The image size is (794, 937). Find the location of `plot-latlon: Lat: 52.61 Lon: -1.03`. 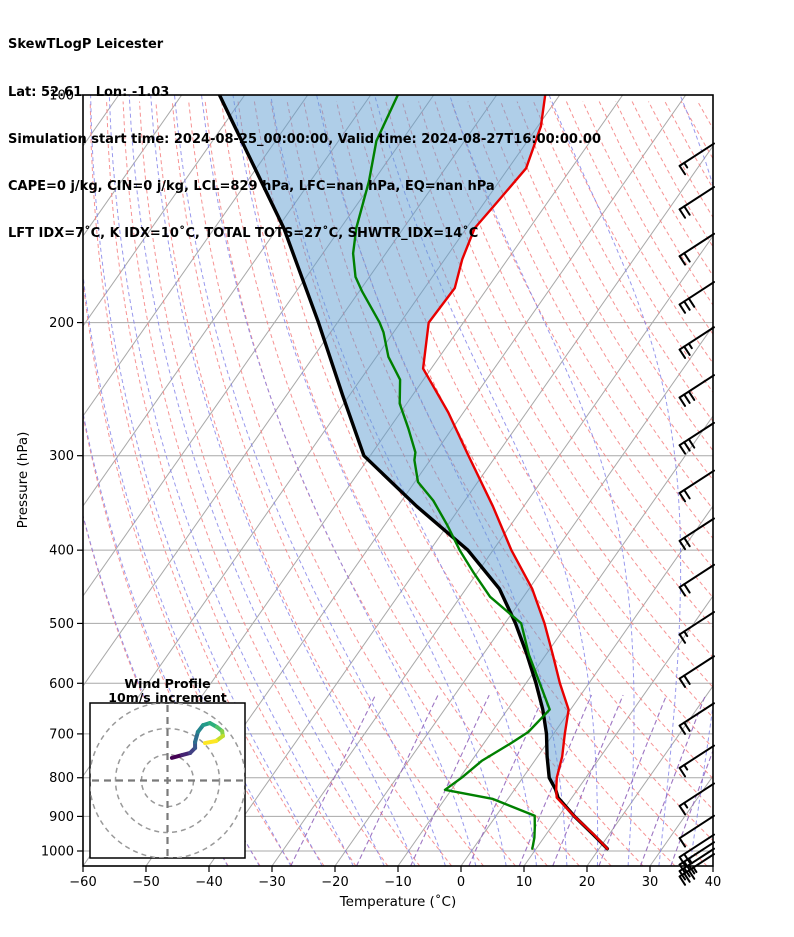

plot-latlon: Lat: 52.61 Lon: -1.03 is located at coordinates (89, 92).